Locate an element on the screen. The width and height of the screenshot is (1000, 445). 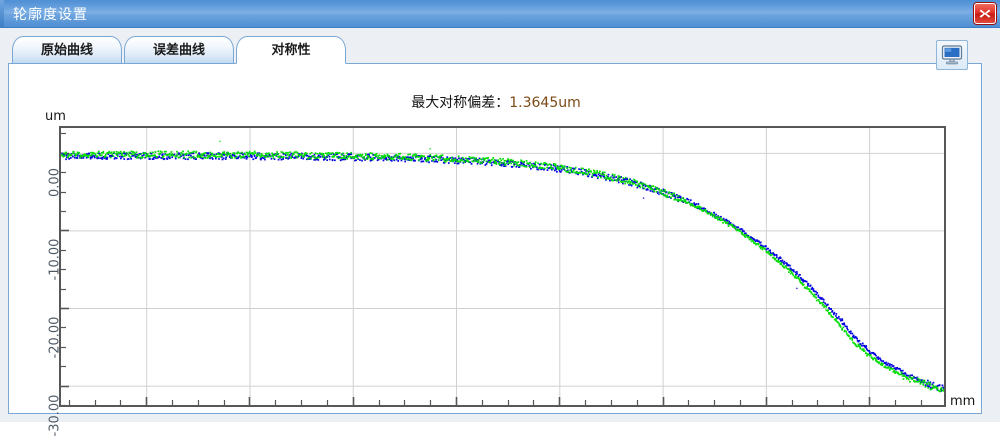
tab-original-curve-label: 原始曲线 is located at coordinates (67, 50).